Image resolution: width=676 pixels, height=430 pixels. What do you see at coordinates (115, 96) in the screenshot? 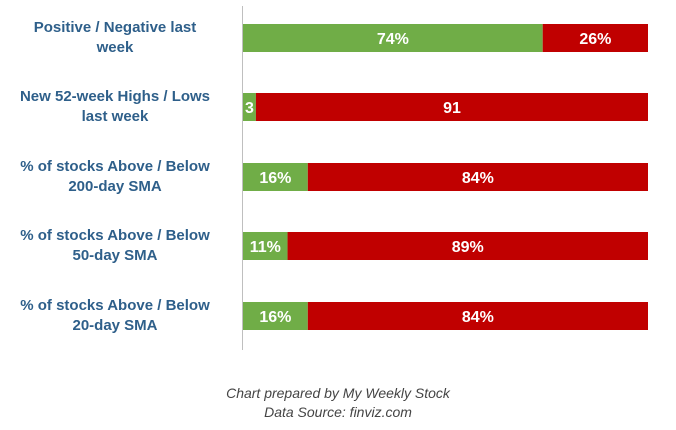
I see `category-label-line: New 52-week Highs / Lows` at bounding box center [115, 96].